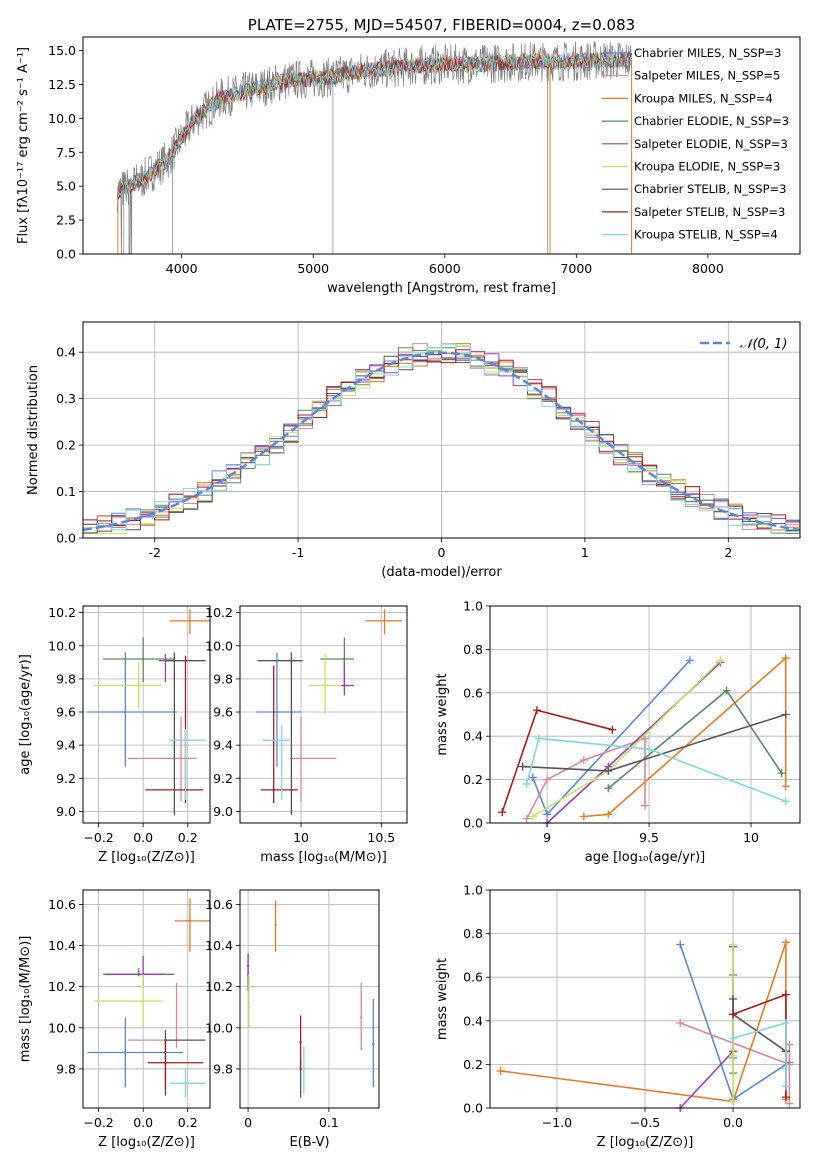 The image size is (819, 1170). I want to click on x-tick-label: −1.0, so click(557, 1122).